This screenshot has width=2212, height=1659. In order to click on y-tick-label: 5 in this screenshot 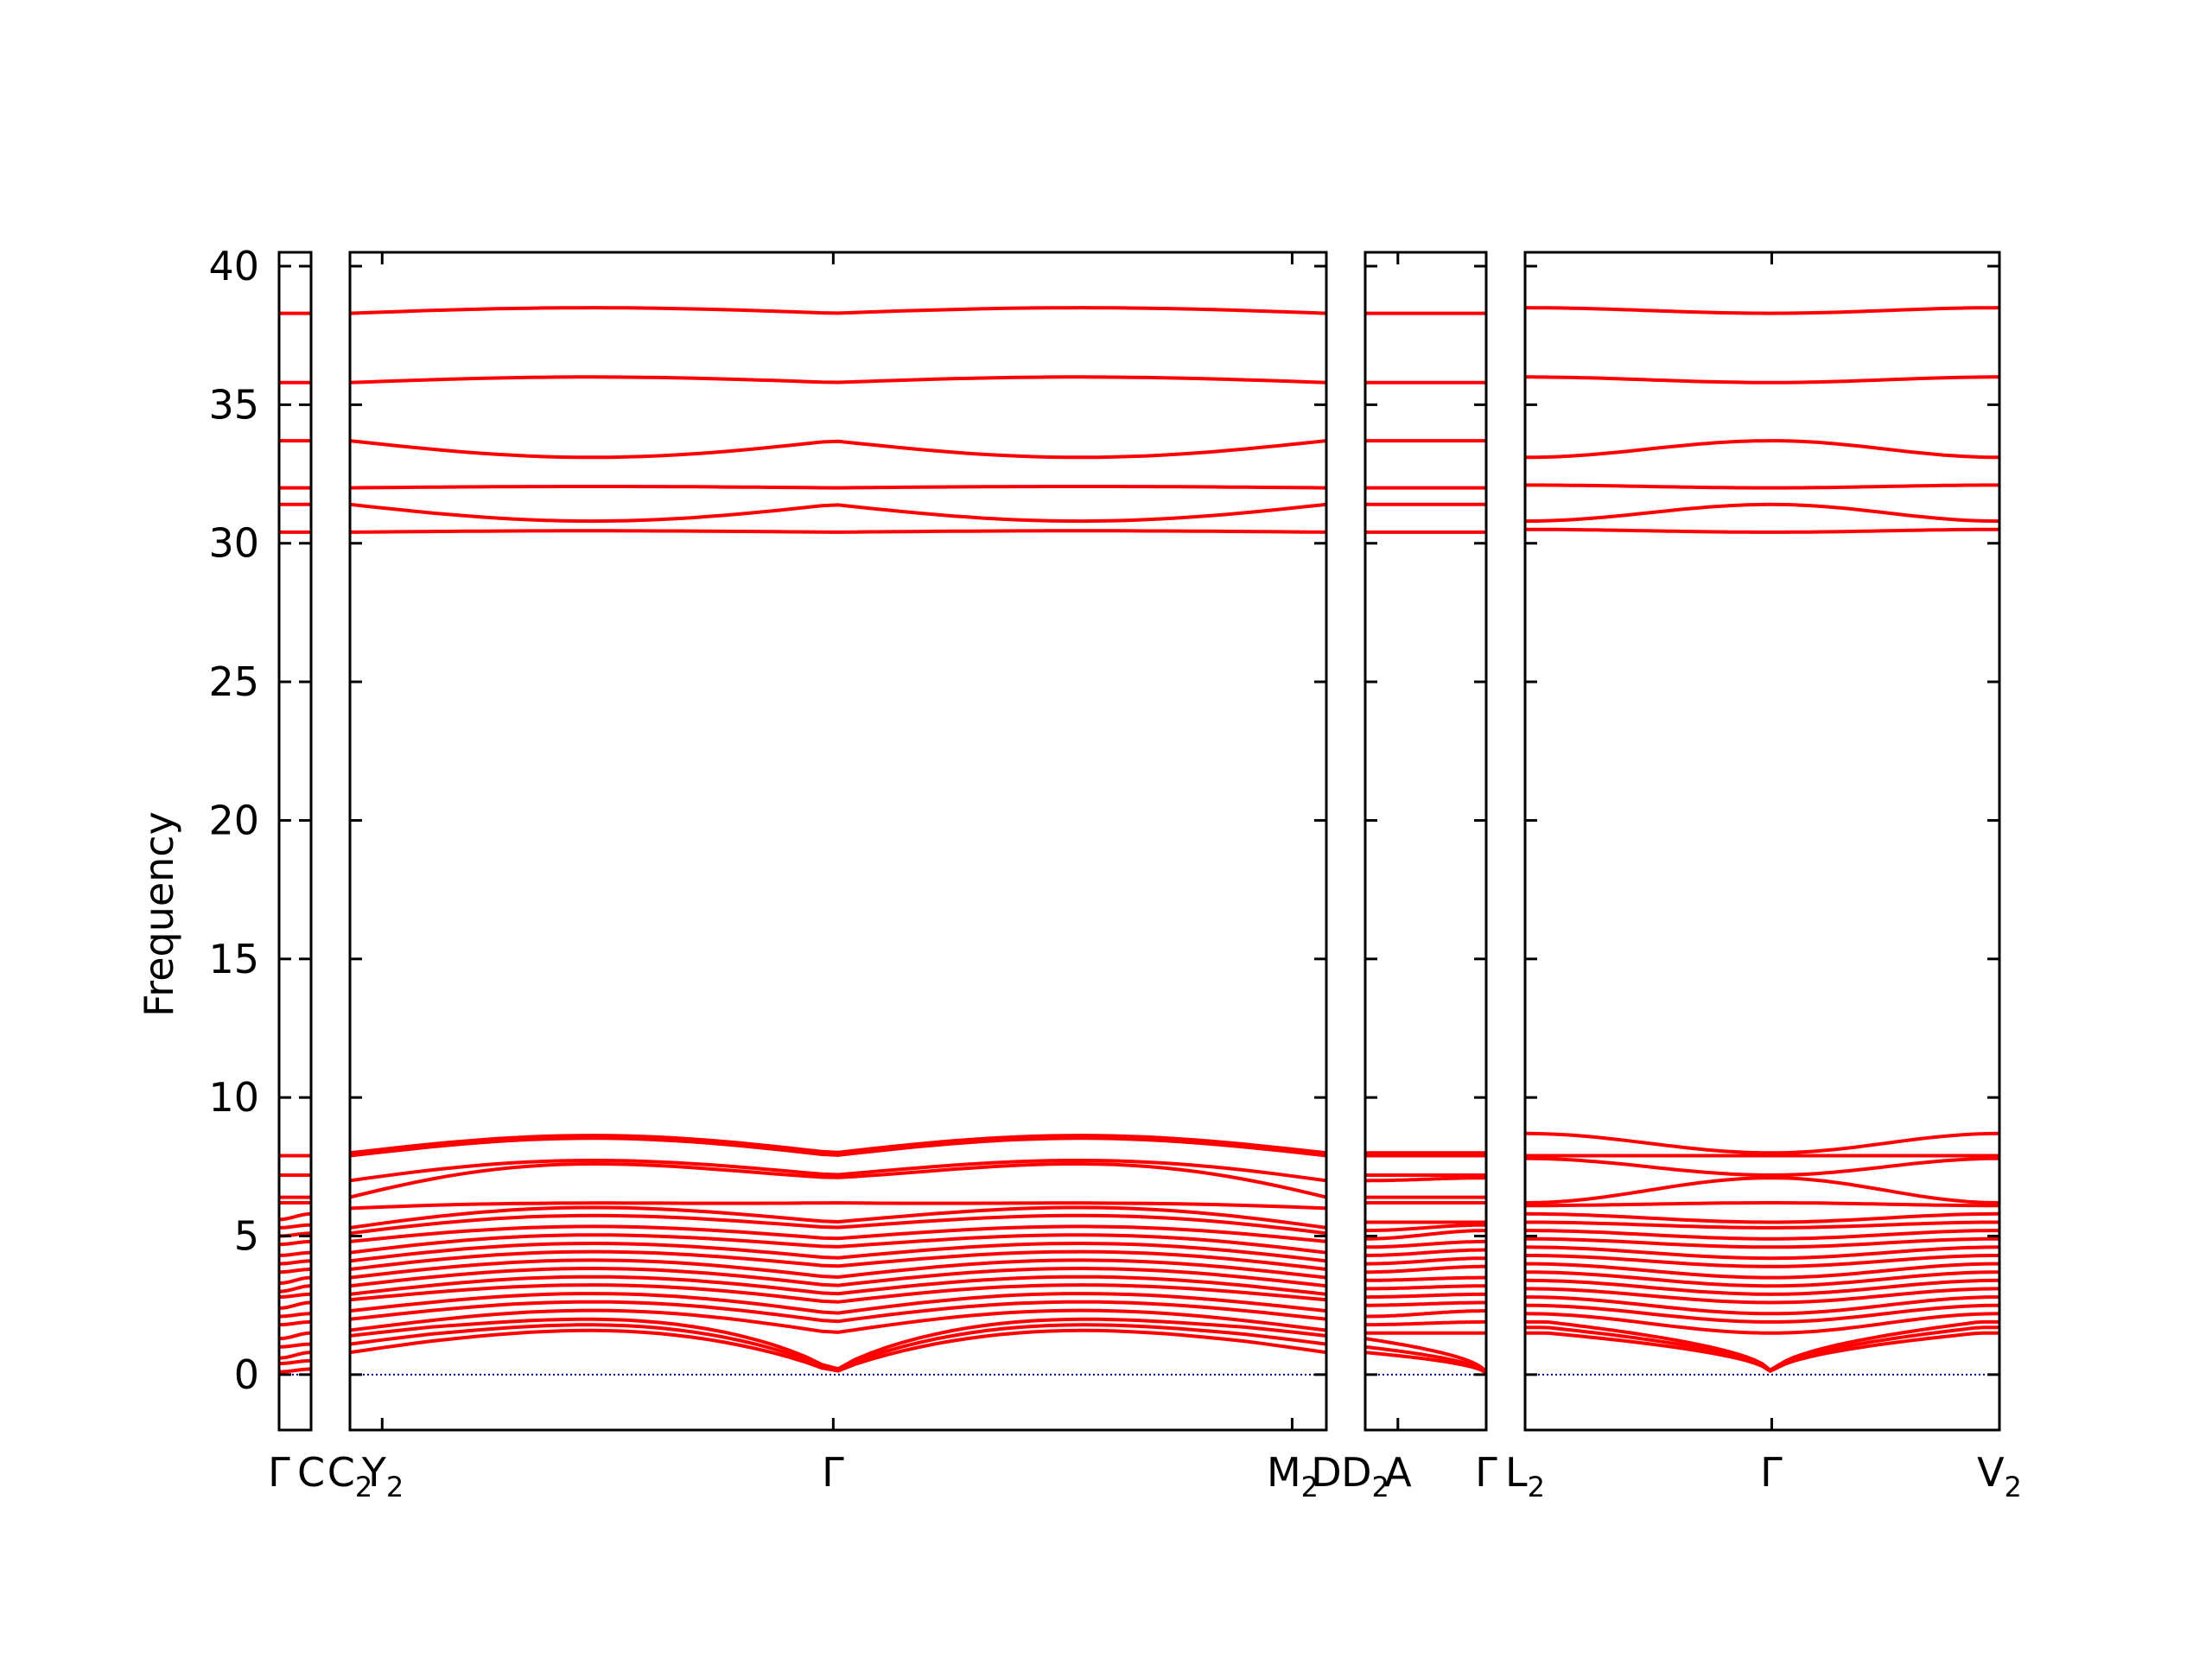, I will do `click(246, 1236)`.